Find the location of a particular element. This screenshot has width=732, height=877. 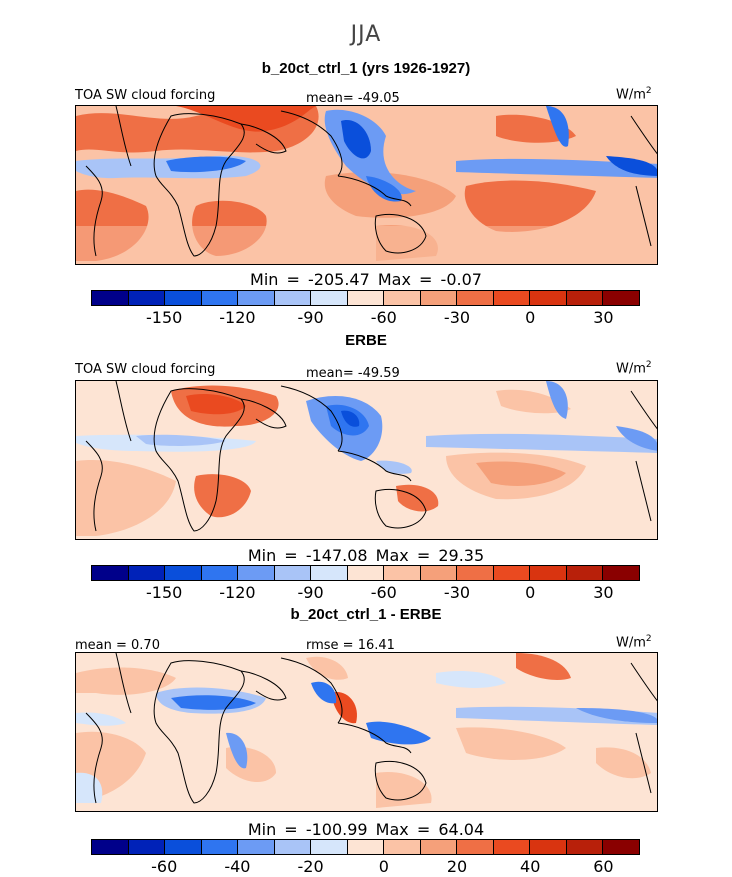

panel-1-colorbar is located at coordinates (365, 298).